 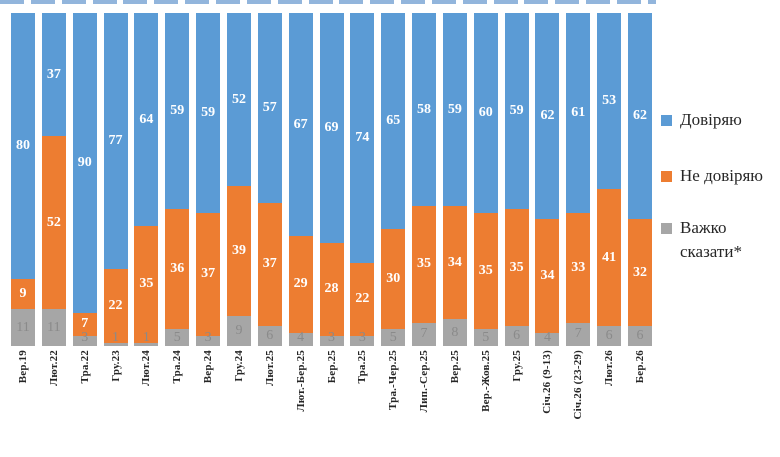 What do you see at coordinates (177, 367) in the screenshot?
I see `x-axis-label: Тра.24` at bounding box center [177, 367].